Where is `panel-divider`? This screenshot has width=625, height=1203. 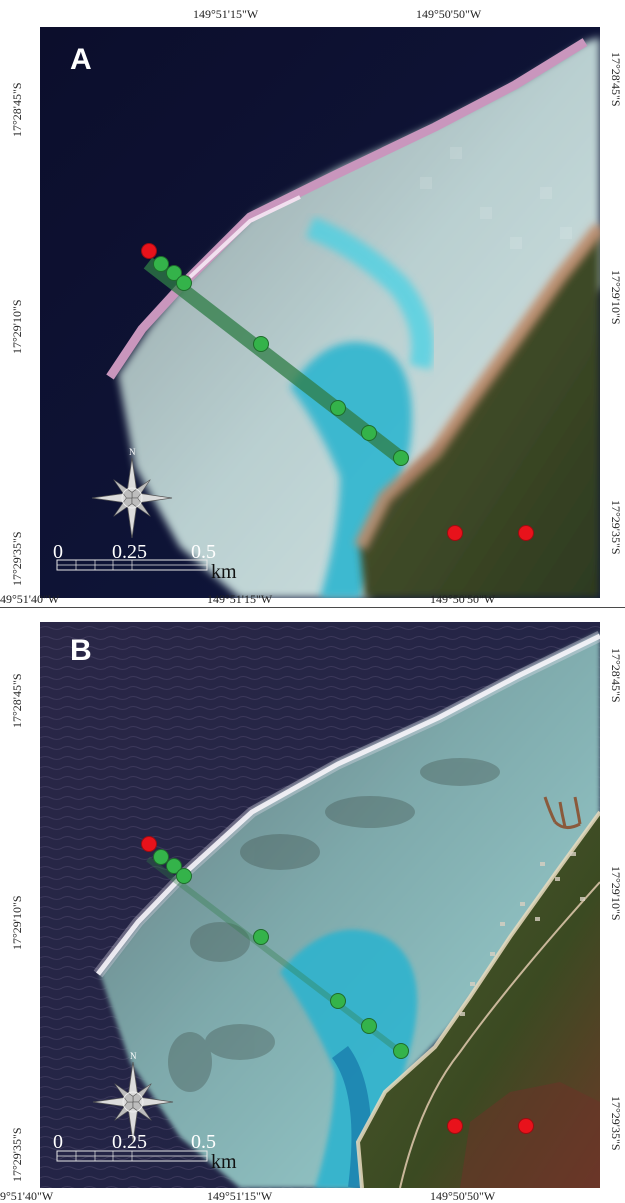
panel-divider is located at coordinates (312, 607).